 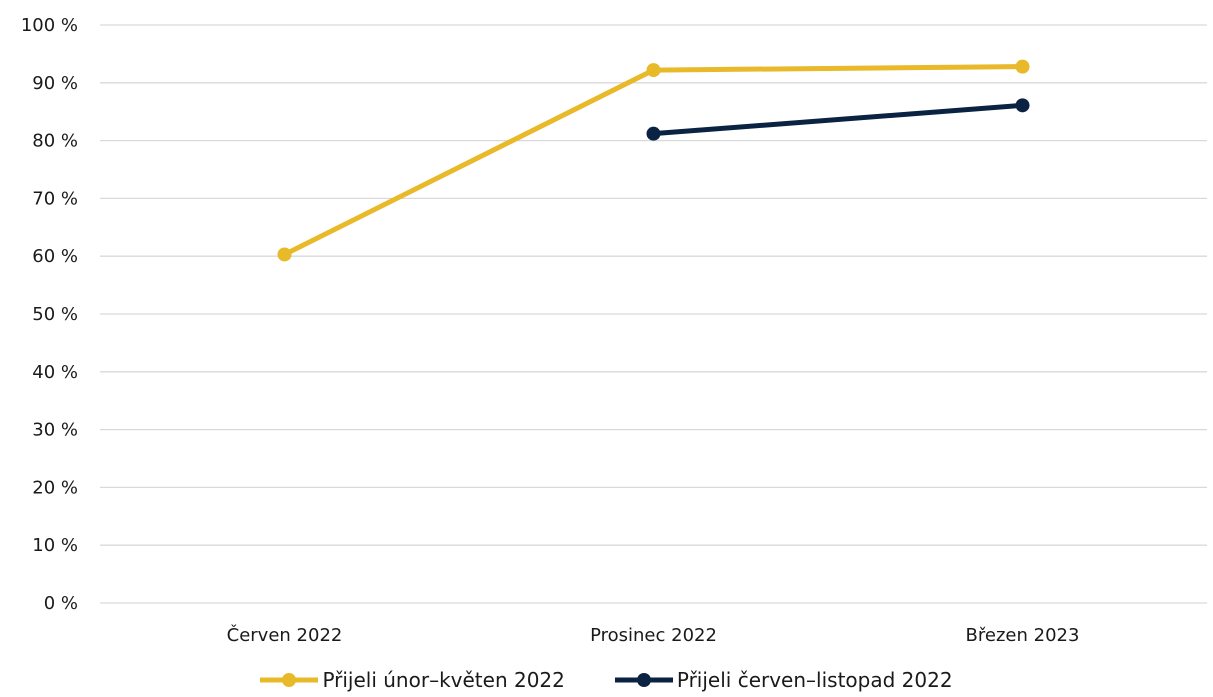 I want to click on y-tick-label: 90 %, so click(x=55, y=83).